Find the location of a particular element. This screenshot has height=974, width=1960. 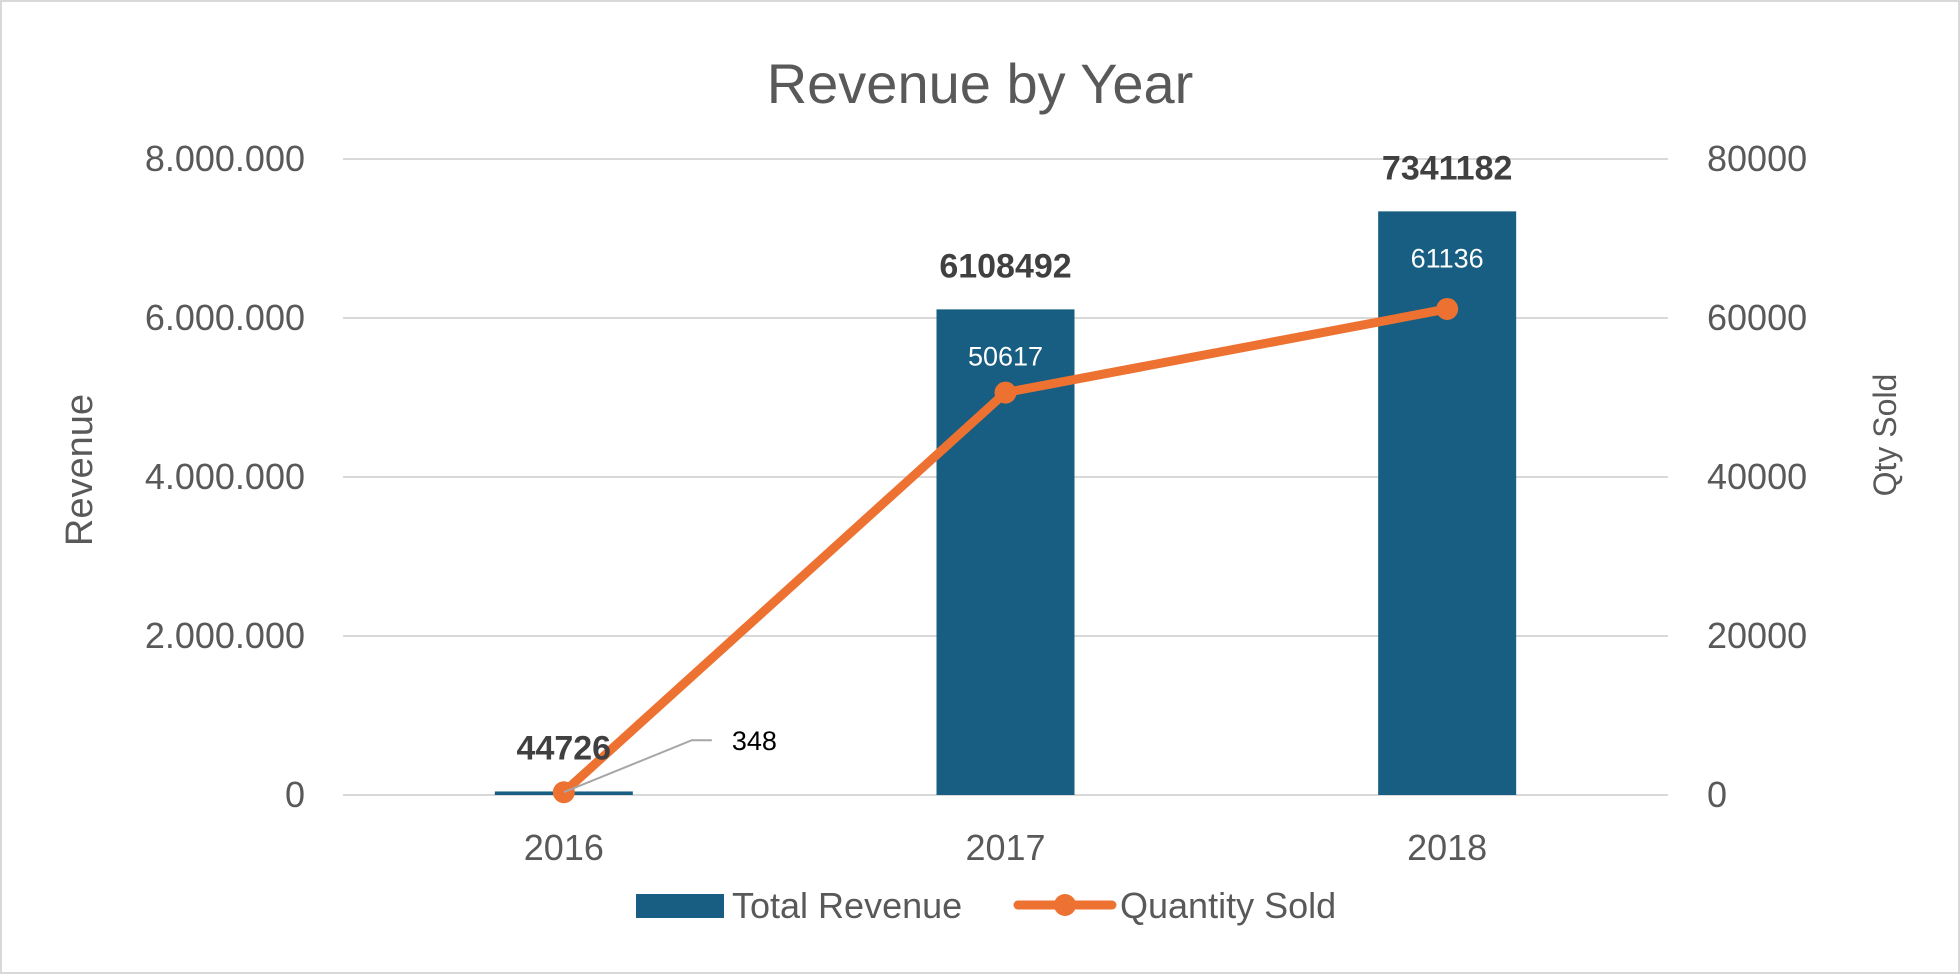

legend-label-total-revenue: Total Revenue is located at coordinates (847, 905).